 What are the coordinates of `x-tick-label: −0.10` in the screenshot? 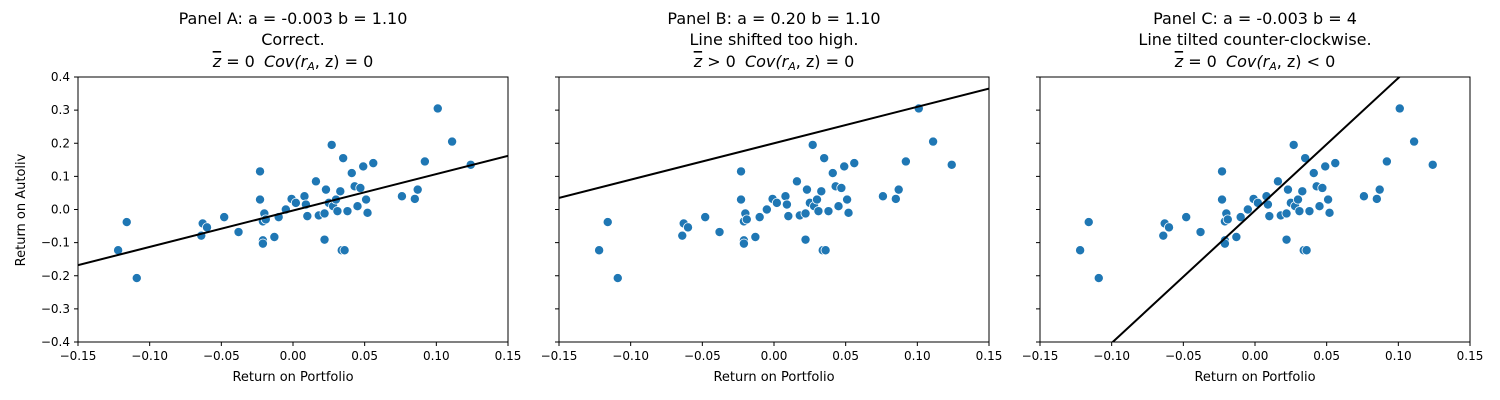 It's located at (149, 356).